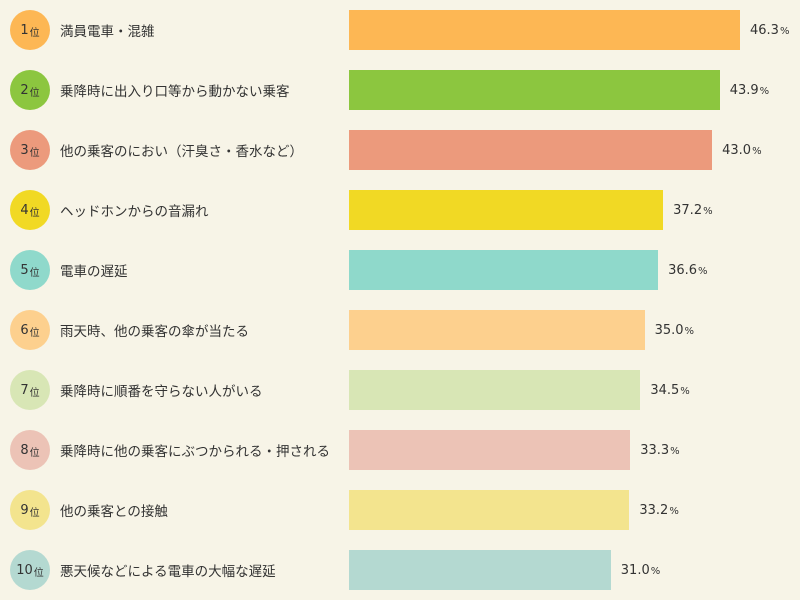  I want to click on rank-number: 3, so click(24, 150).